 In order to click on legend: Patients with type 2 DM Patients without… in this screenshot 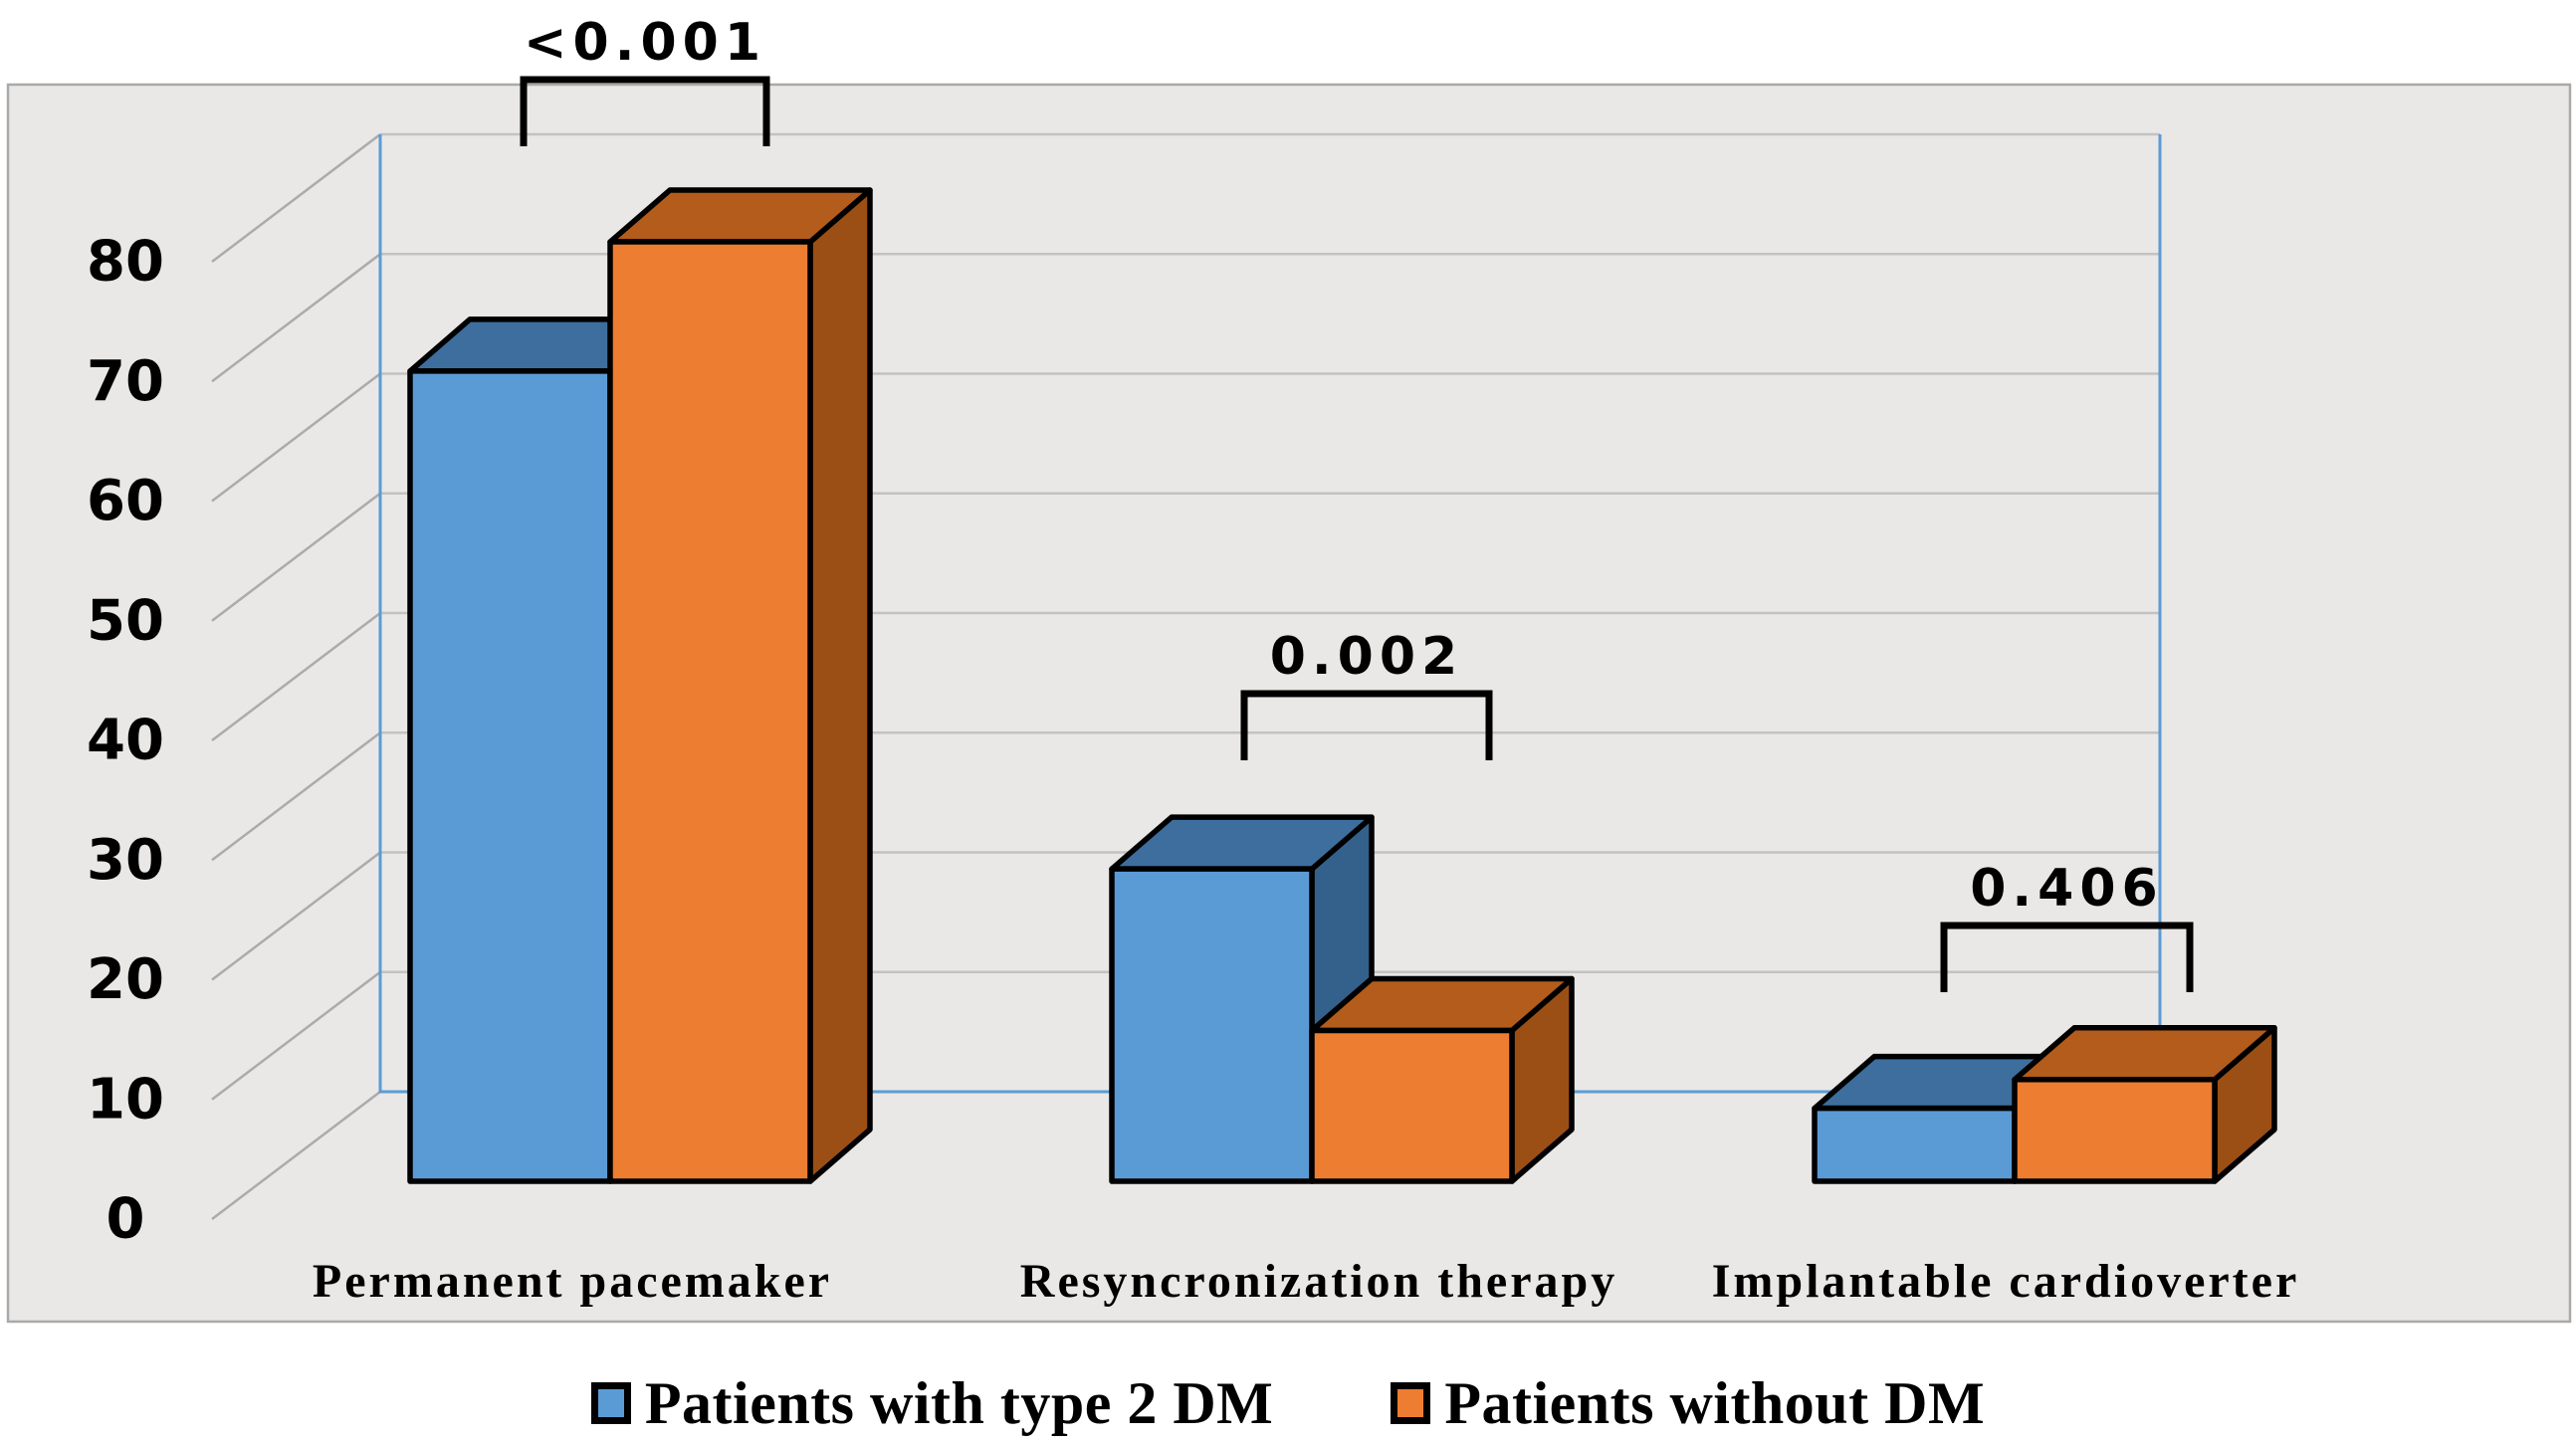, I will do `click(1288, 1403)`.